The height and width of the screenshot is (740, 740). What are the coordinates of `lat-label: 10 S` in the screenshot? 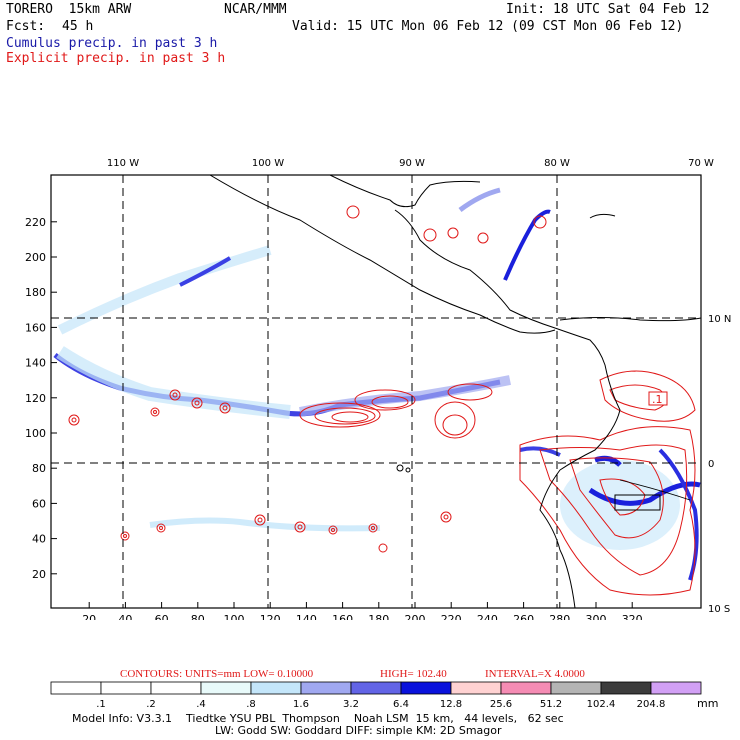 It's located at (719, 609).